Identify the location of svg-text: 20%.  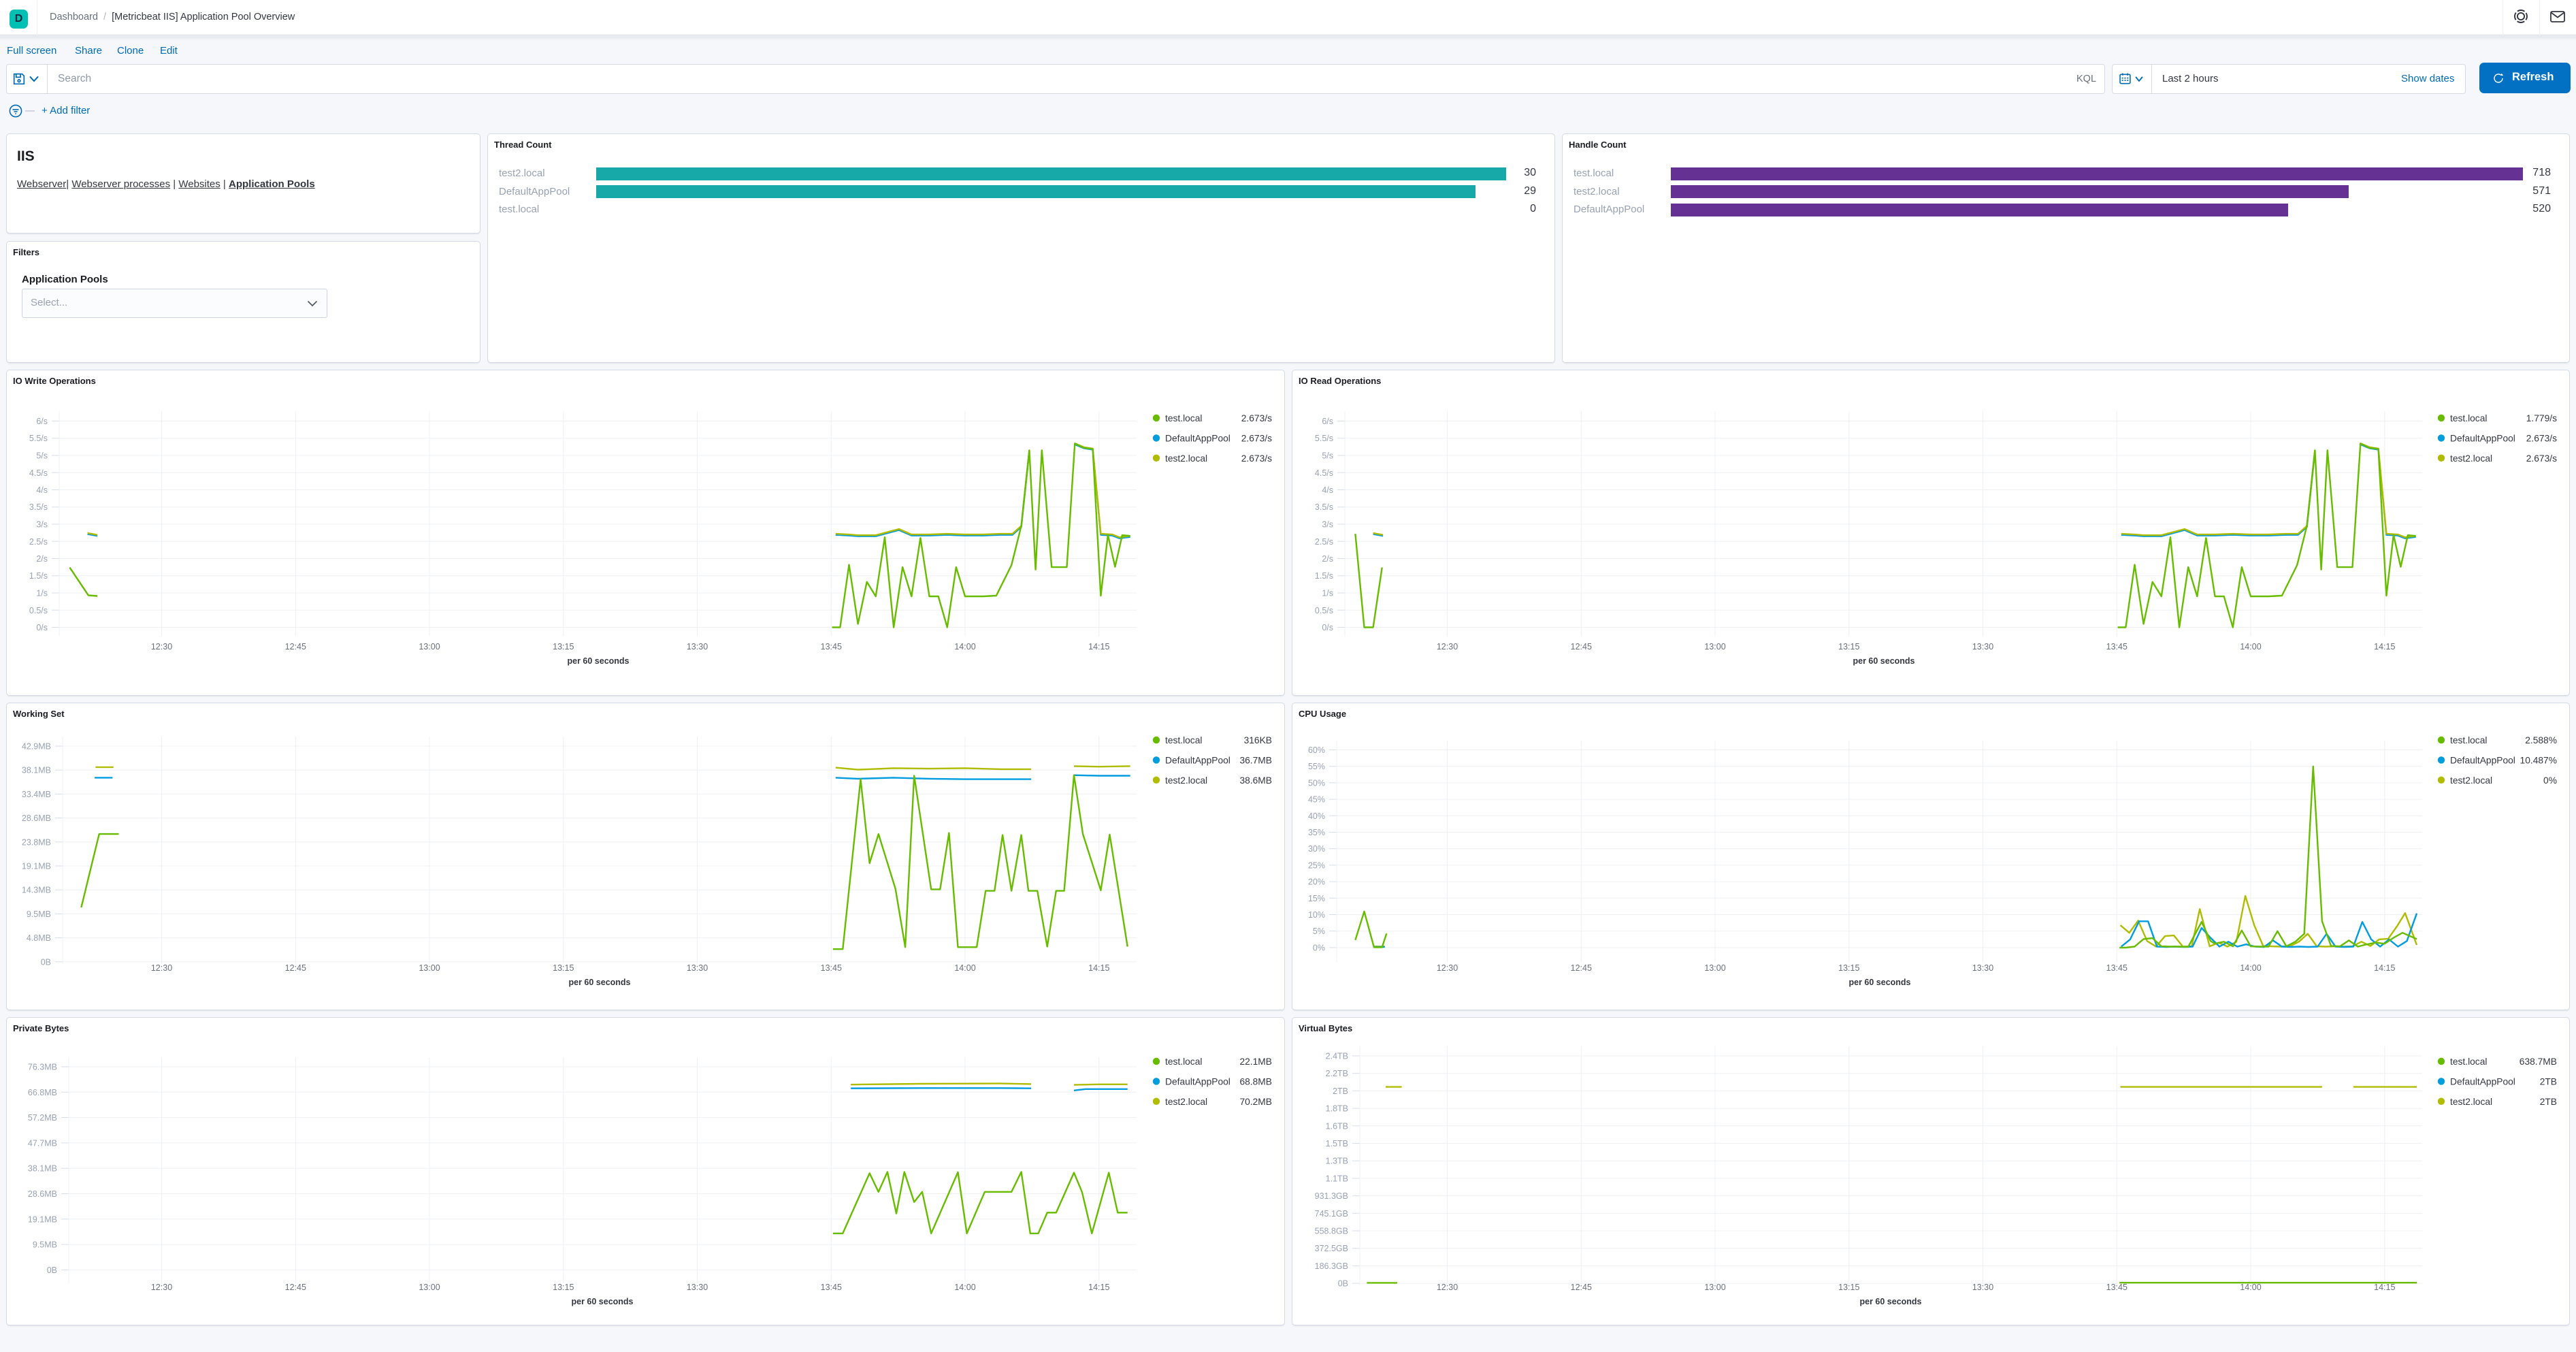
(1316, 882).